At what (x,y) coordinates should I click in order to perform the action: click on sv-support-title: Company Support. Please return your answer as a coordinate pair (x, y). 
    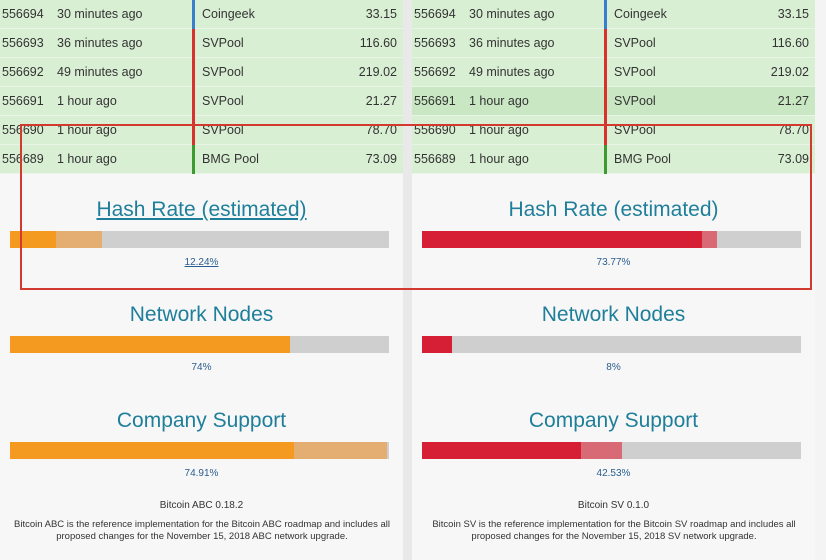
    Looking at the image, I should click on (613, 420).